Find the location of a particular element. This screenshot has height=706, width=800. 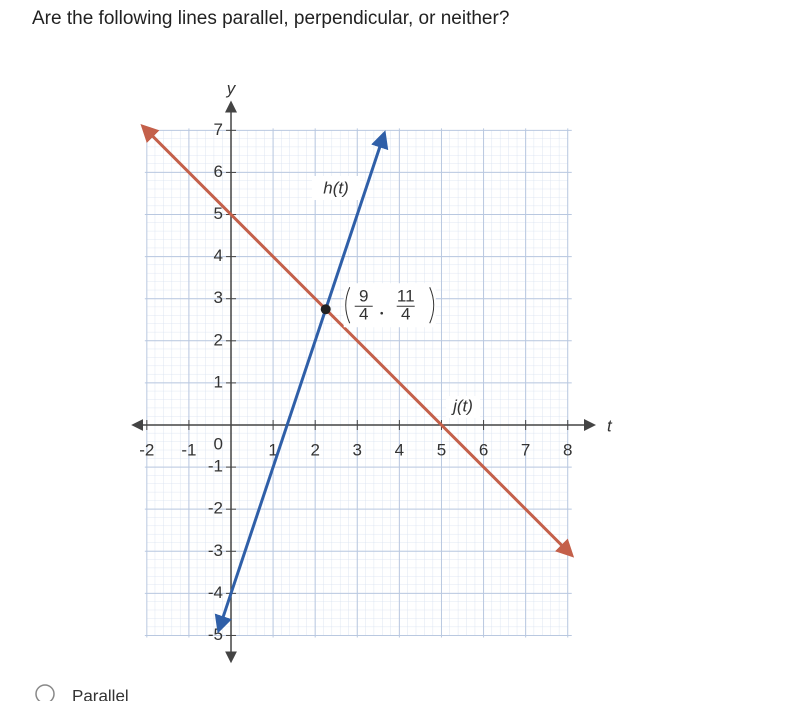

y-tick-label: 2 is located at coordinates (218, 339).